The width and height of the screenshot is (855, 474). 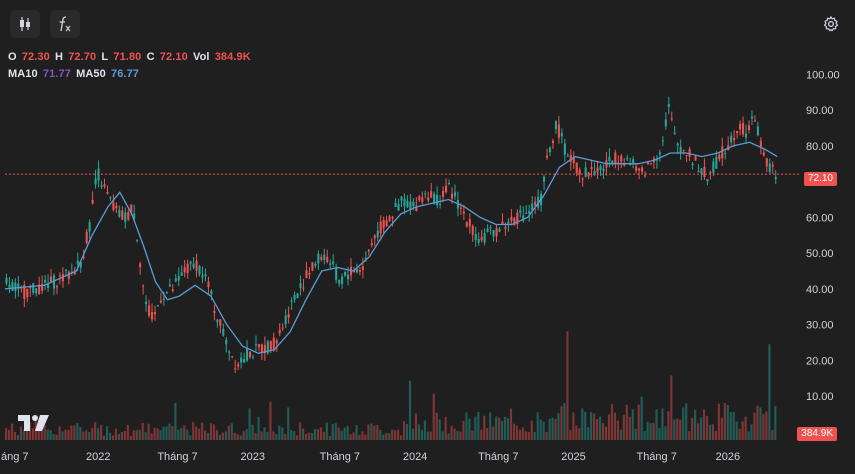 What do you see at coordinates (56, 74) in the screenshot?
I see `ma10-value: 71.77` at bounding box center [56, 74].